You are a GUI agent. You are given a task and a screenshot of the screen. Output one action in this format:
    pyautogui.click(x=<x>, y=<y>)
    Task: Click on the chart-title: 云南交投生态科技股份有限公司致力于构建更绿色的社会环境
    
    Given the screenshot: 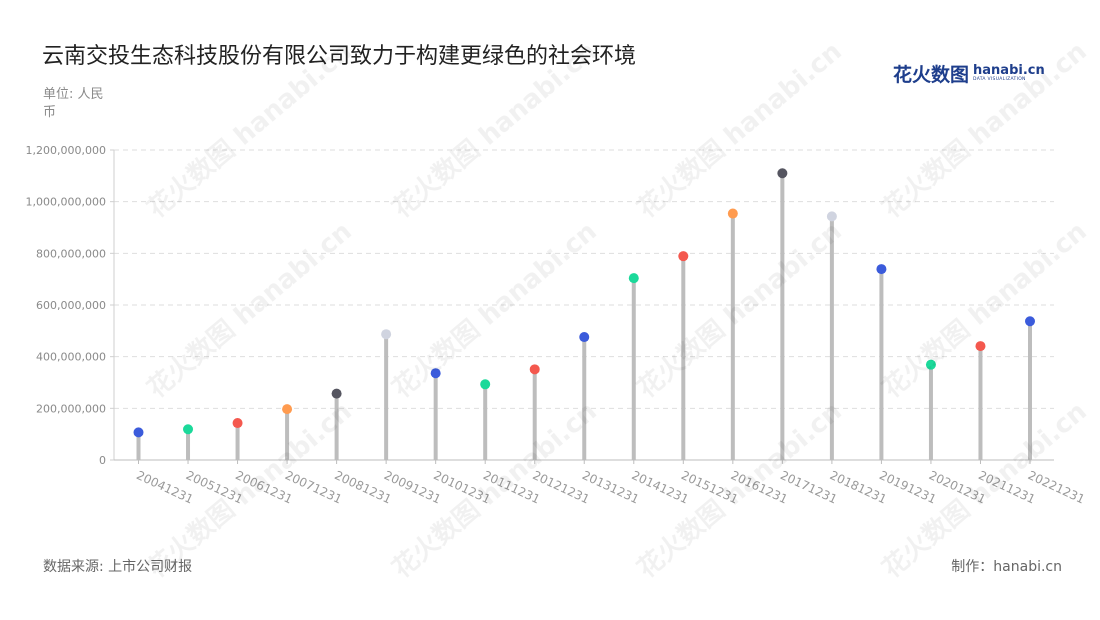 What is the action you would take?
    pyautogui.click(x=339, y=56)
    